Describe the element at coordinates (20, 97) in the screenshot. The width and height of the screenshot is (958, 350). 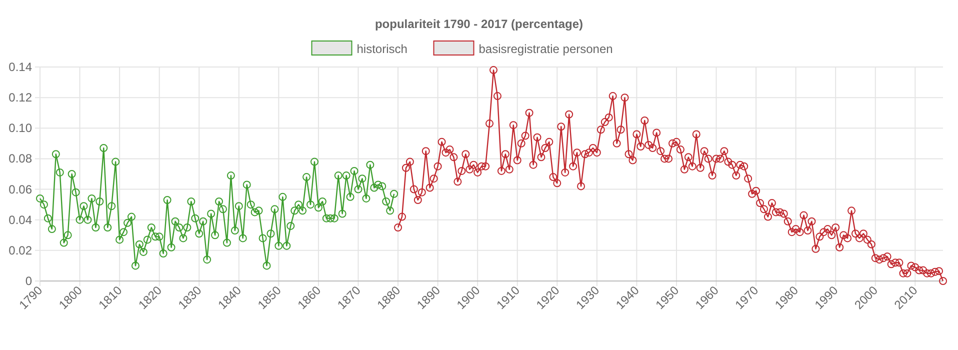
I see `y-tick-label: 0.12` at that location.